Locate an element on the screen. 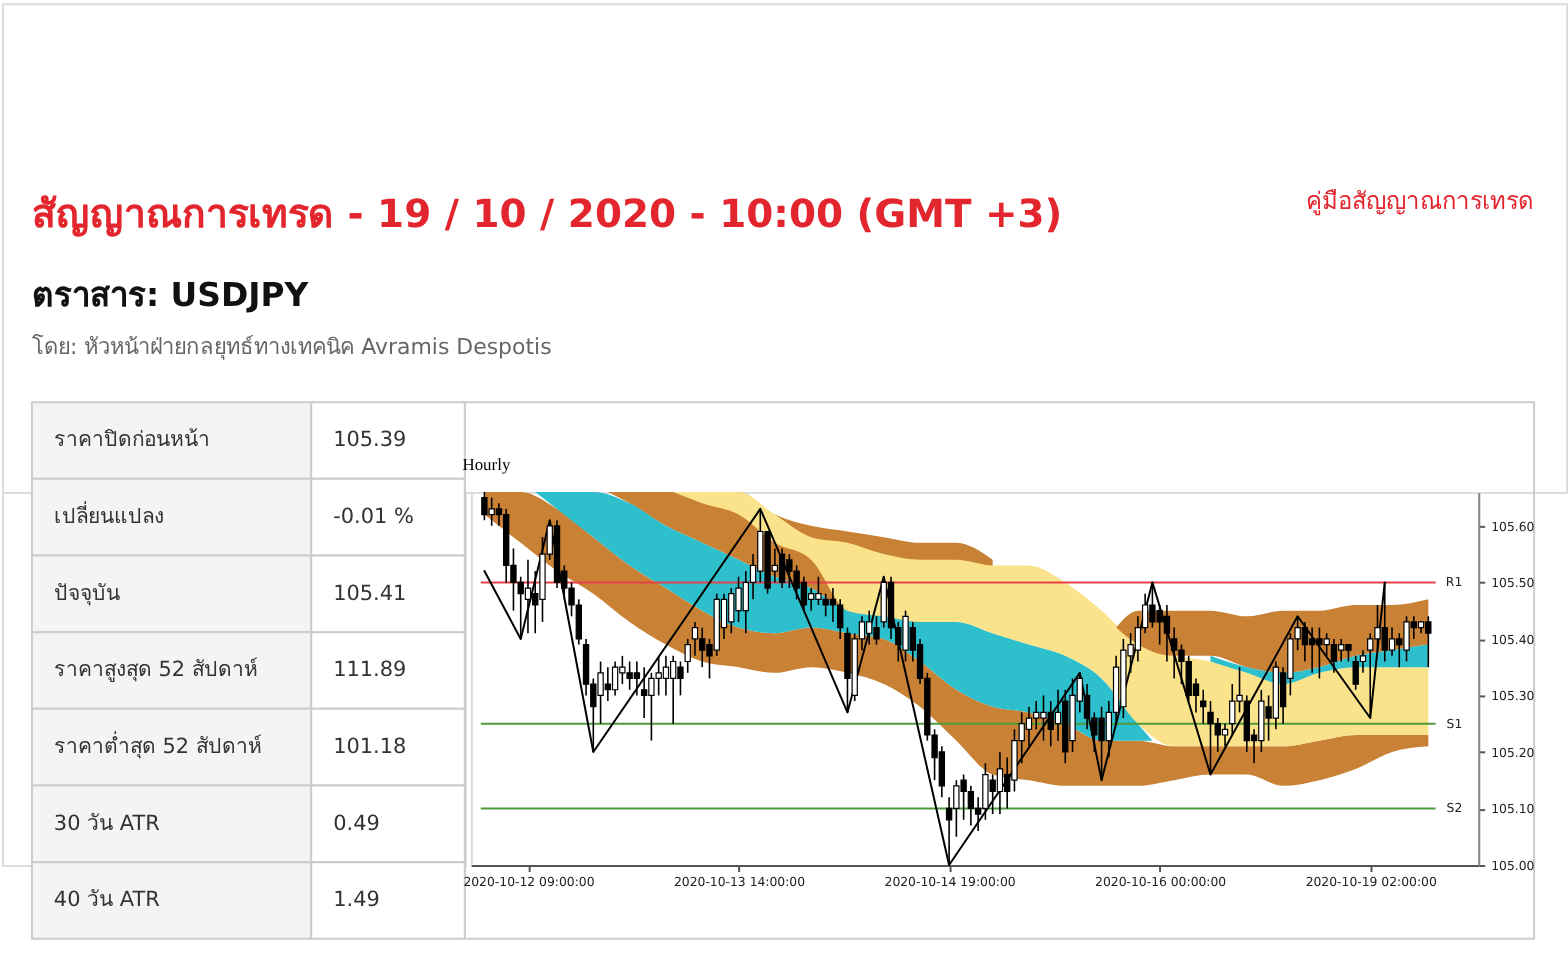  text: 0.49 is located at coordinates (356, 823).